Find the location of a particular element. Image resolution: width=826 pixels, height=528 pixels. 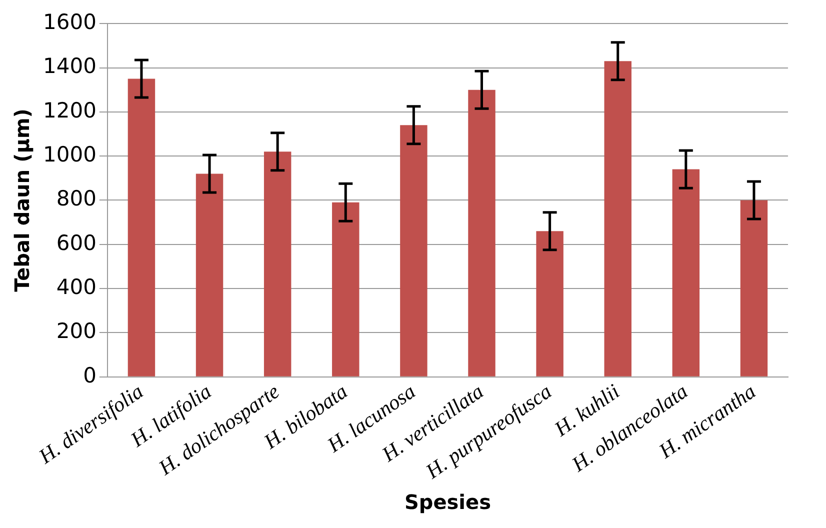

y-tick-label: 0 is located at coordinates (89, 375).